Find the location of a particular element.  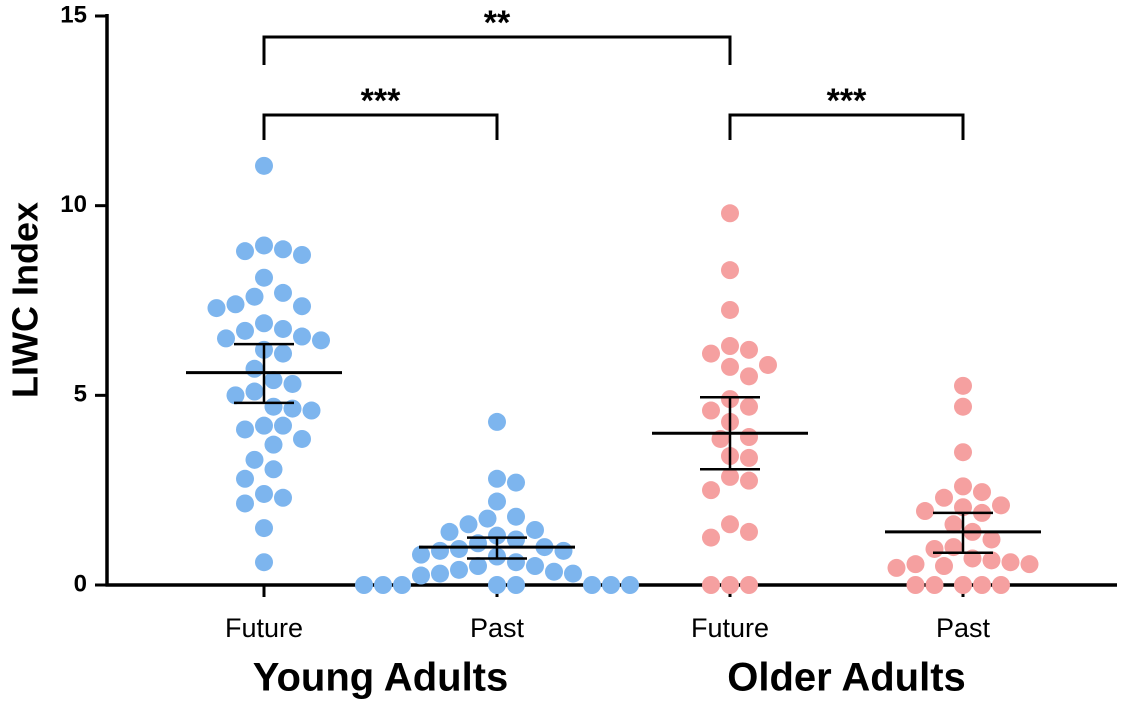

y-axis-label: LIWC Index is located at coordinates (25, 300).